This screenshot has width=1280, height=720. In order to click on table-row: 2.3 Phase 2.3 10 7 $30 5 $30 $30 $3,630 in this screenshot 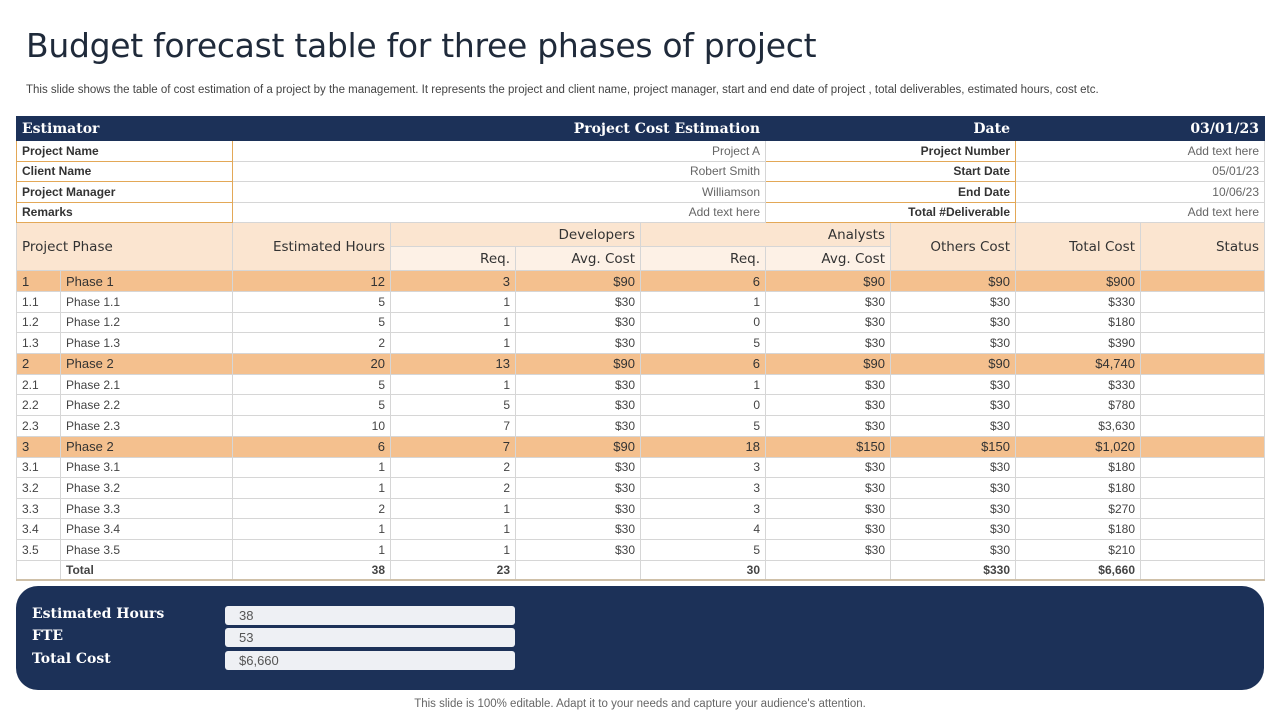, I will do `click(640, 425)`.